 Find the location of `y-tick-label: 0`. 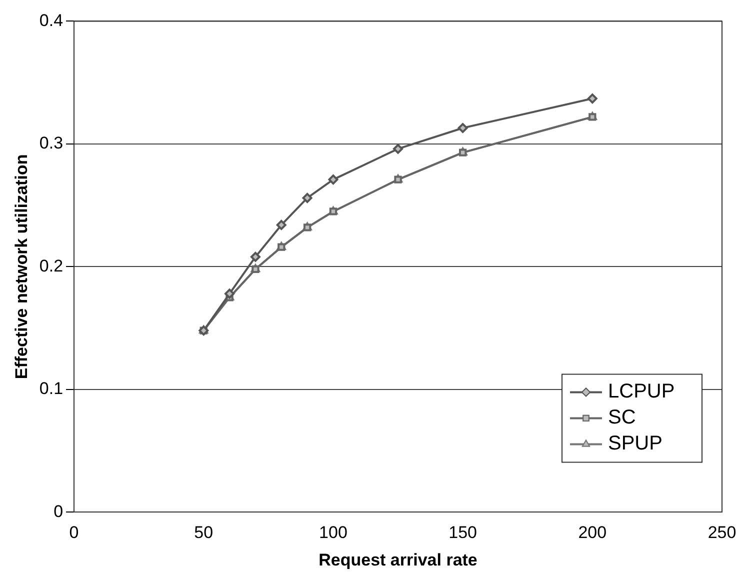

y-tick-label: 0 is located at coordinates (59, 511).